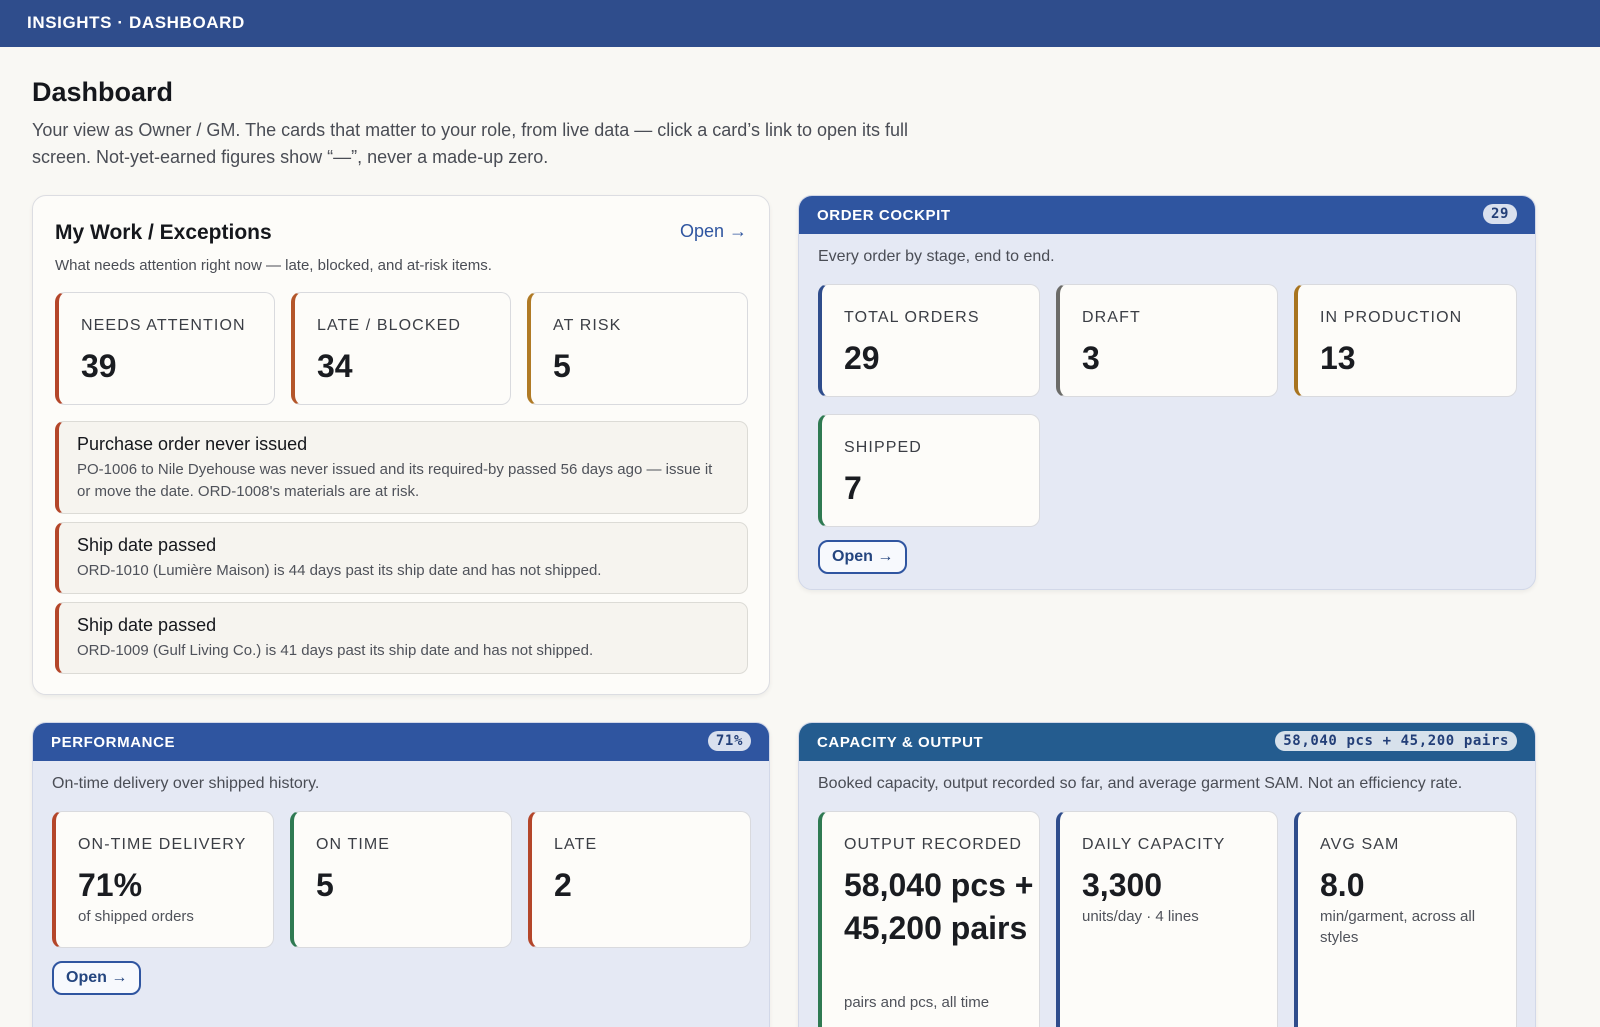 The image size is (1600, 1027). Describe the element at coordinates (936, 256) in the screenshot. I see `order-cockpit-description: Every order by stage, end to end.` at that location.